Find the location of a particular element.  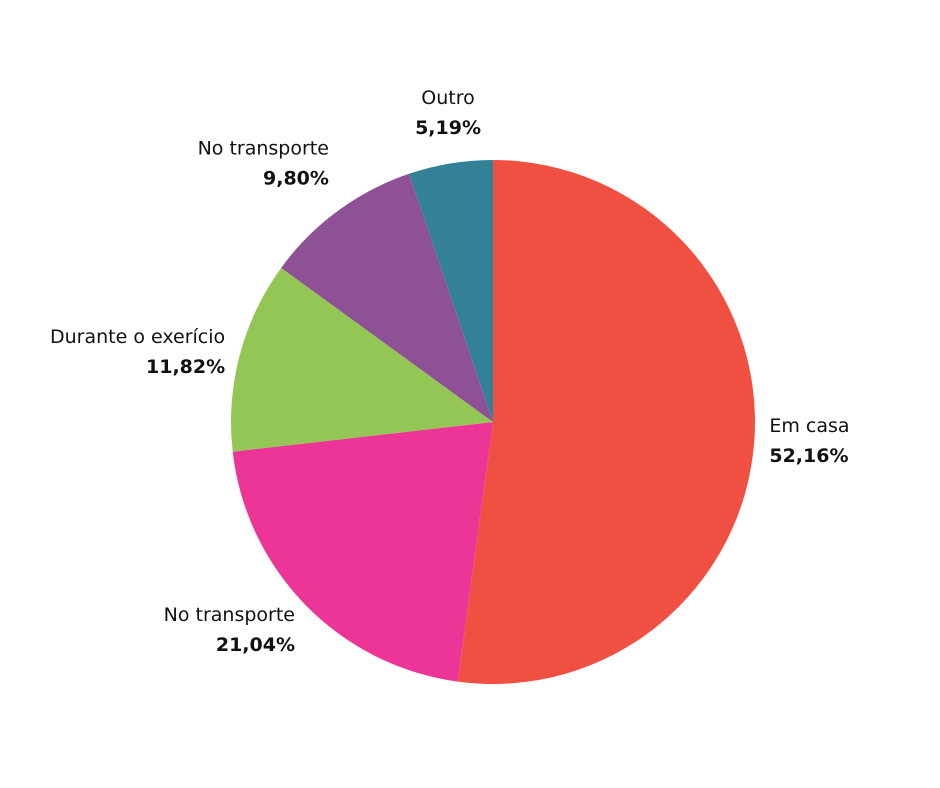

slice-value: 11,82% is located at coordinates (185, 367).